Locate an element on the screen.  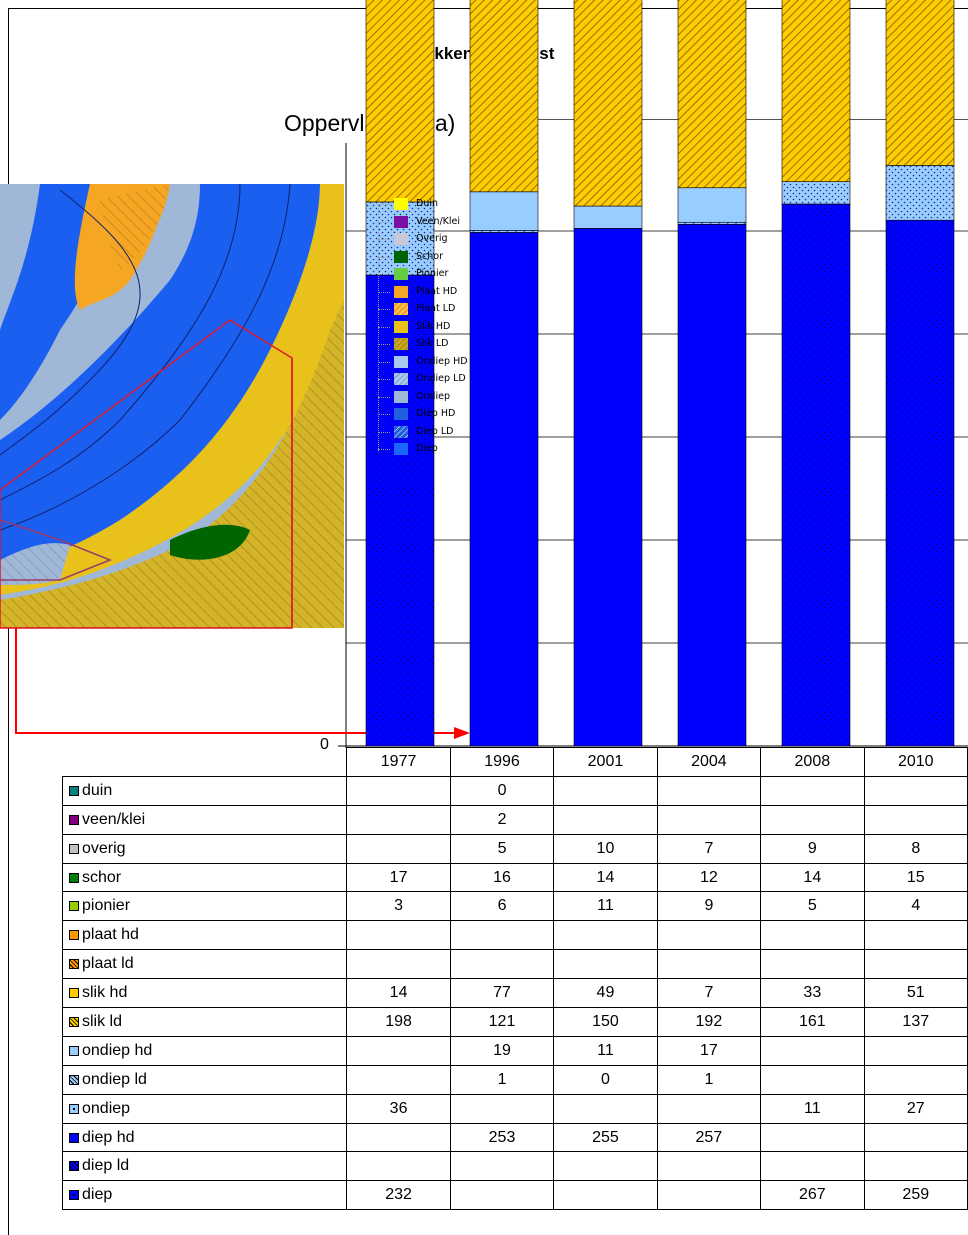
bar-slik-ld-2010 is located at coordinates (920, 83).